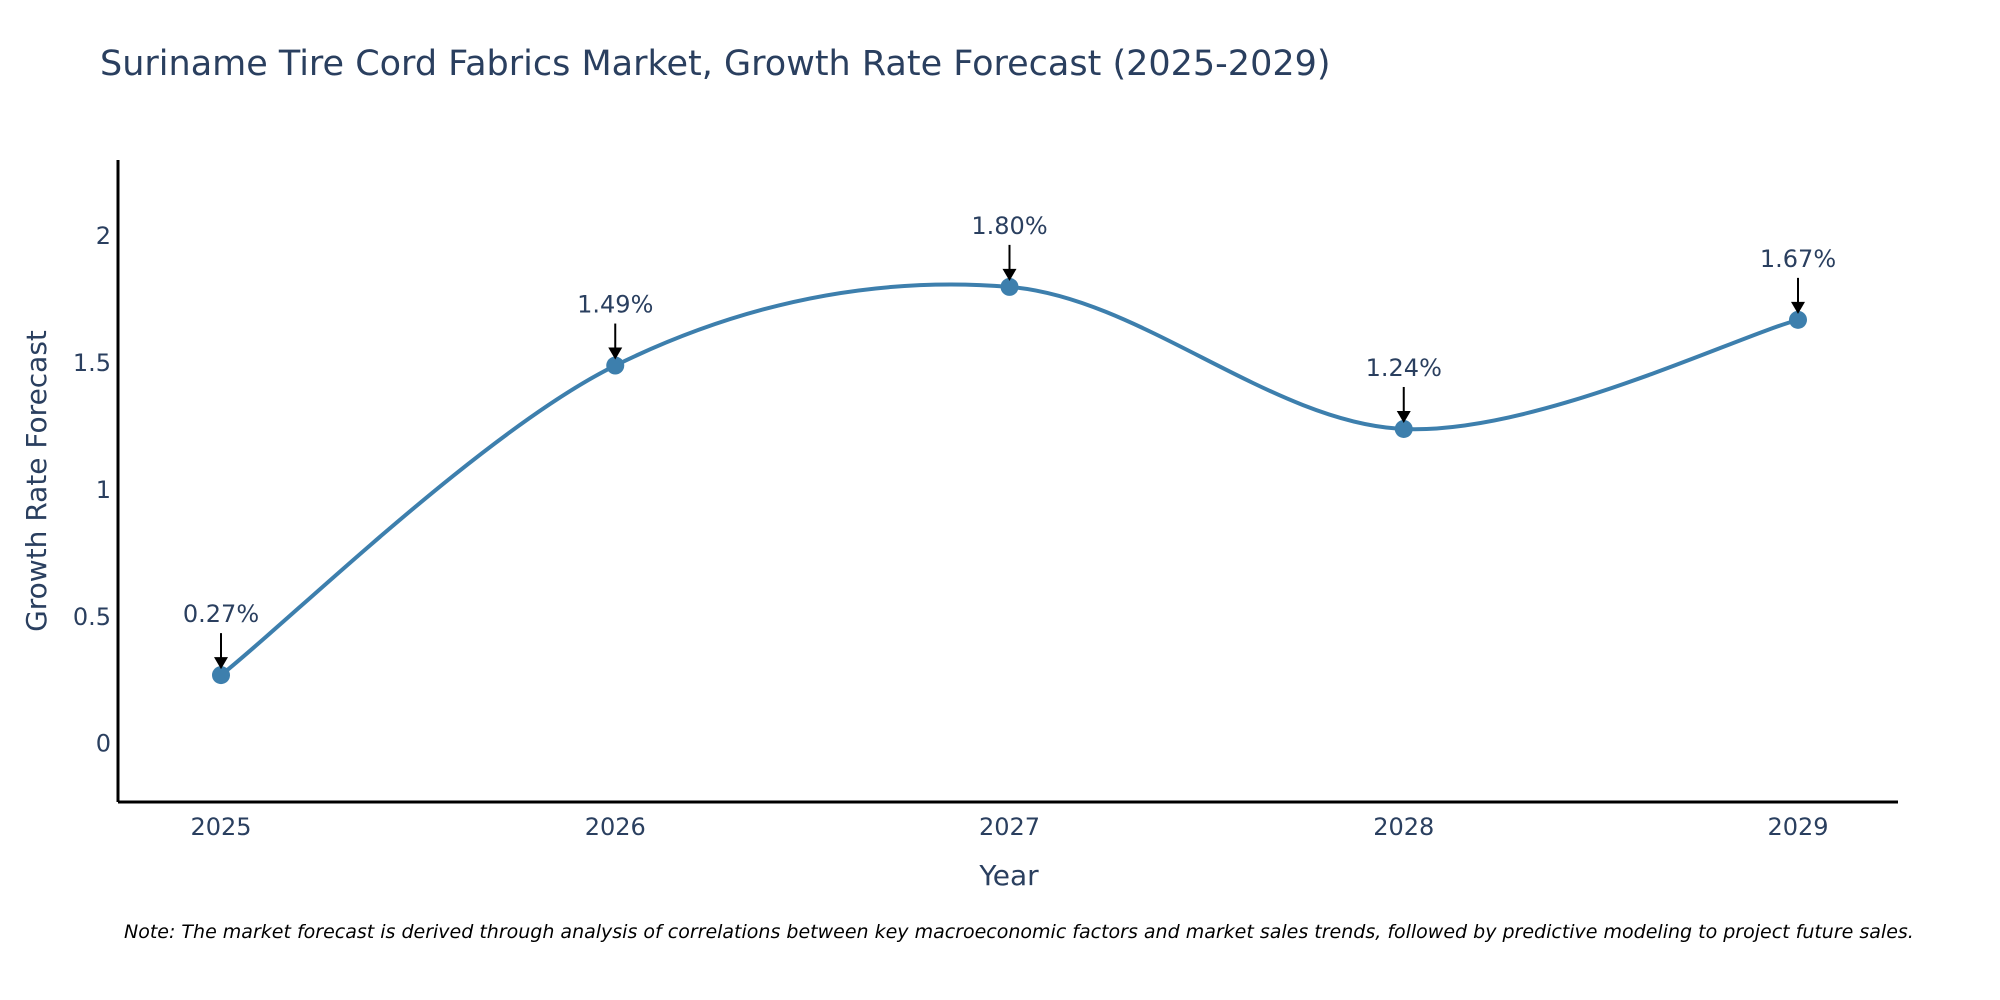 The image size is (2000, 1000). I want to click on y-tick-label: 0.5, so click(92, 617).